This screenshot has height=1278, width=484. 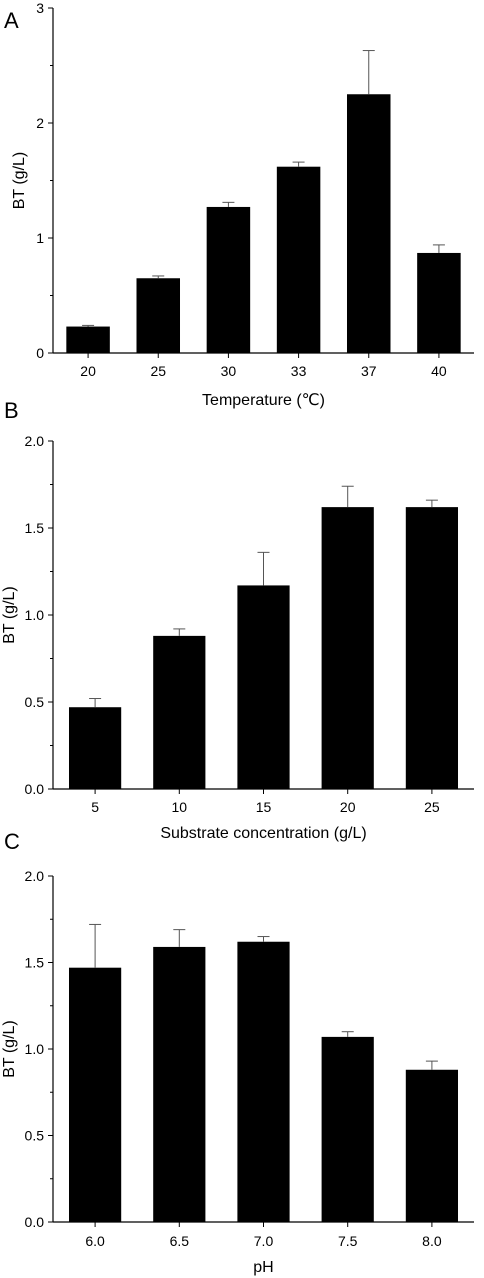 What do you see at coordinates (348, 1241) in the screenshot?
I see `x-tick-label: 7.5` at bounding box center [348, 1241].